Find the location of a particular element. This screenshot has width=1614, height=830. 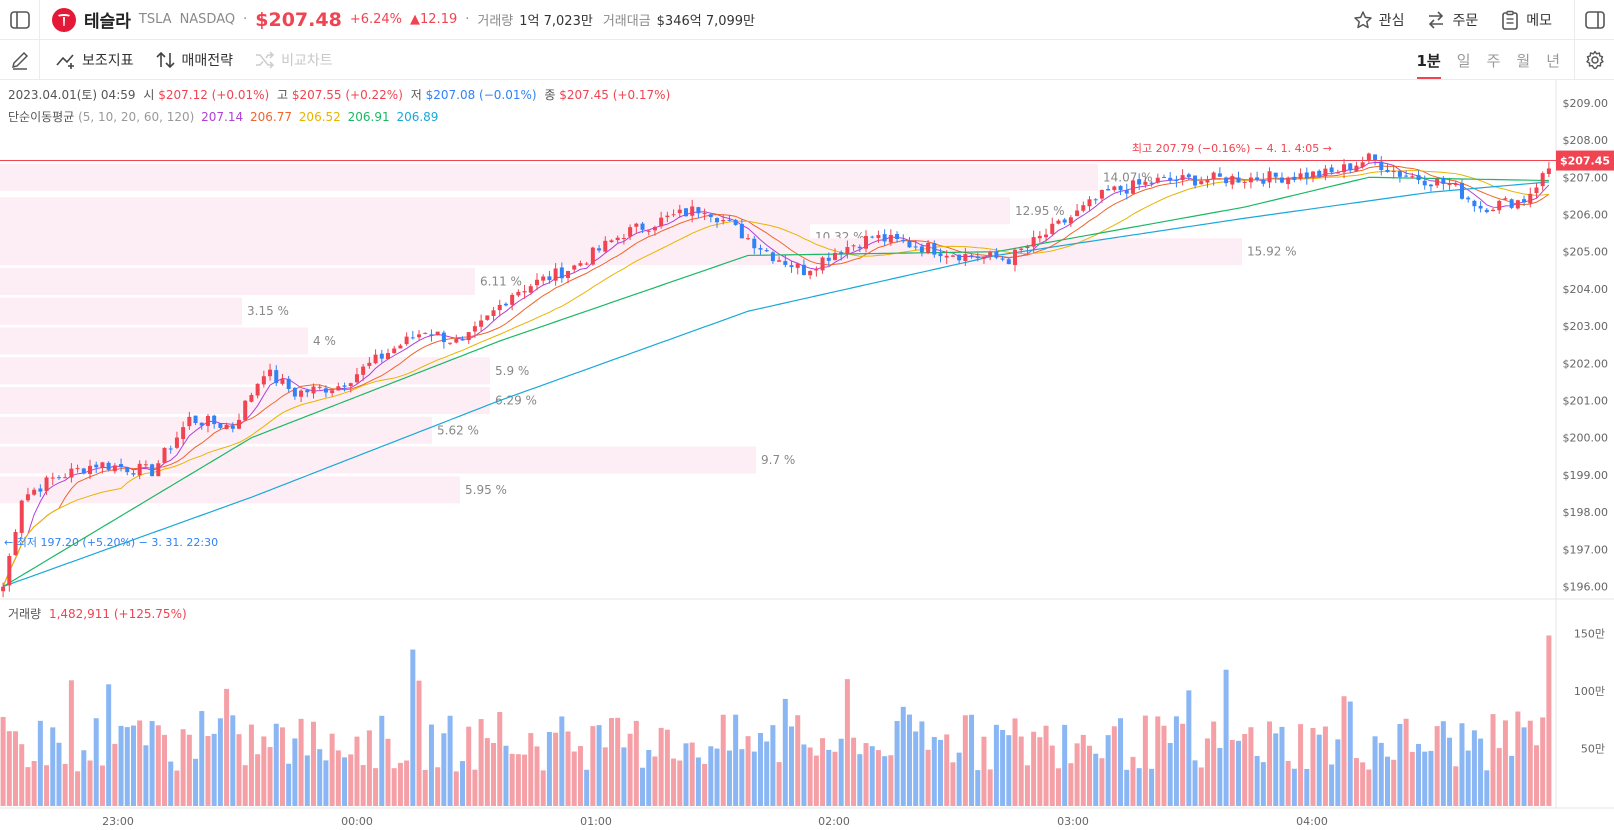

volume-profile-label: 6.29 % is located at coordinates (516, 401).